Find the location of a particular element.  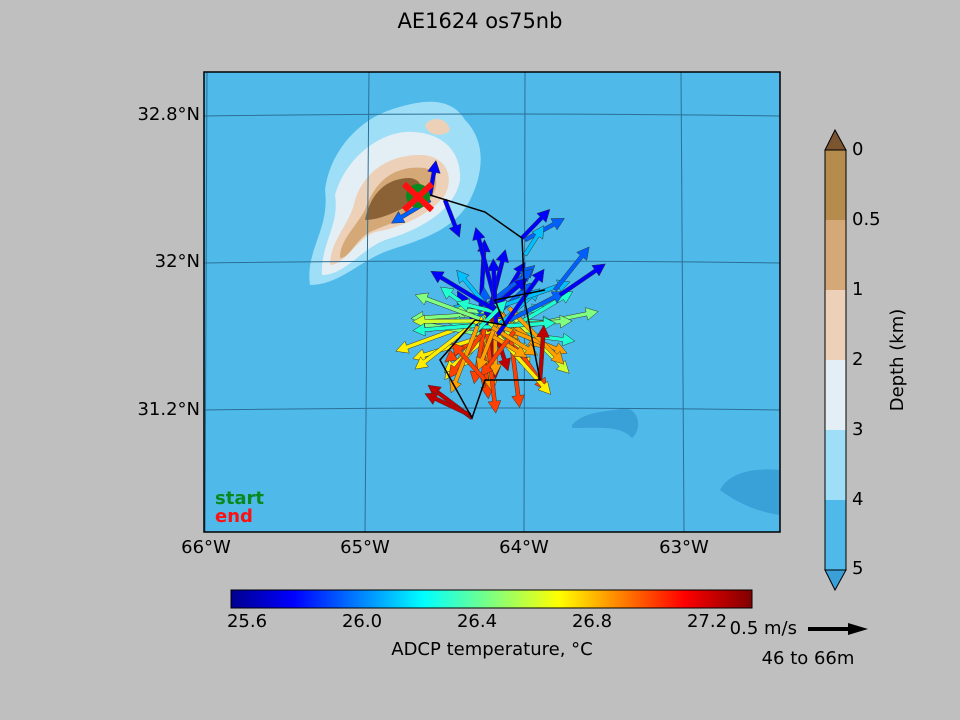

temp-tick: 26.8 is located at coordinates (592, 621).